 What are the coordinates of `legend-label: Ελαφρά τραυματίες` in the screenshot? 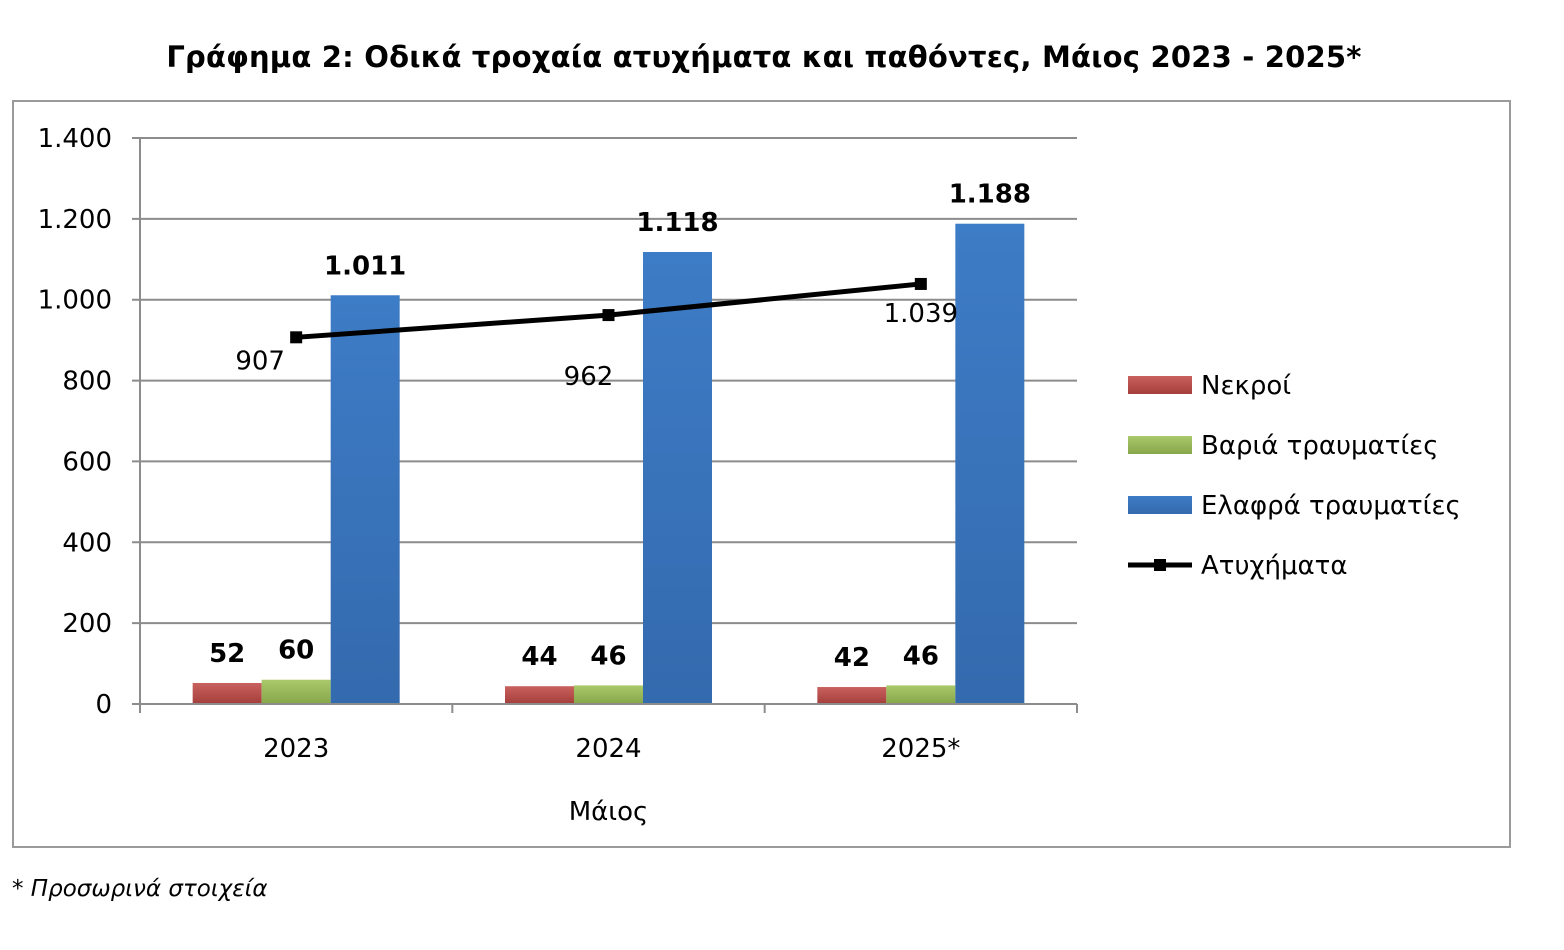 It's located at (1331, 506).